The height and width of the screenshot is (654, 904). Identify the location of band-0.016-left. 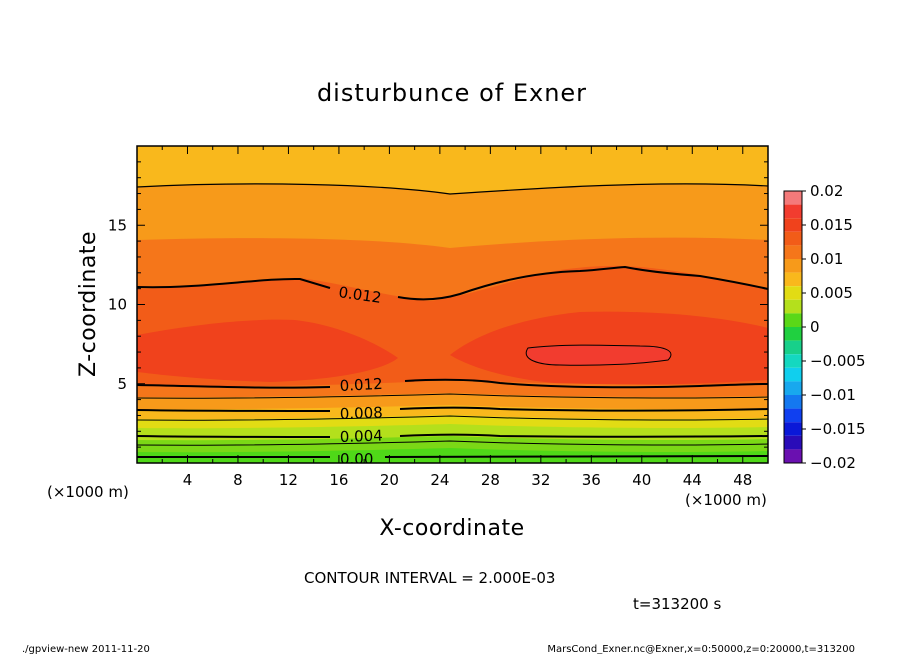
(267, 350).